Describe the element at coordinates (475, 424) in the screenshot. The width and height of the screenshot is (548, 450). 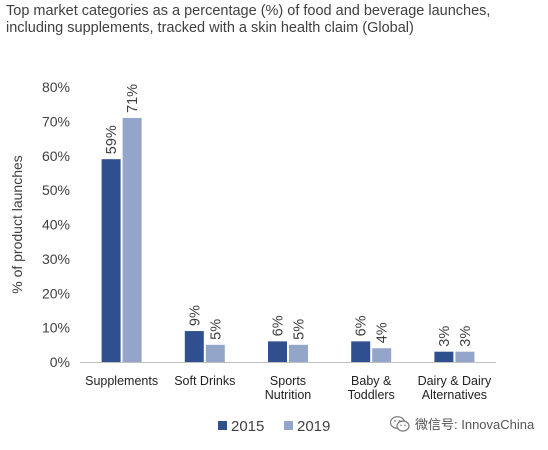
I see `watermark-text: 微信号: InnovaChina` at that location.